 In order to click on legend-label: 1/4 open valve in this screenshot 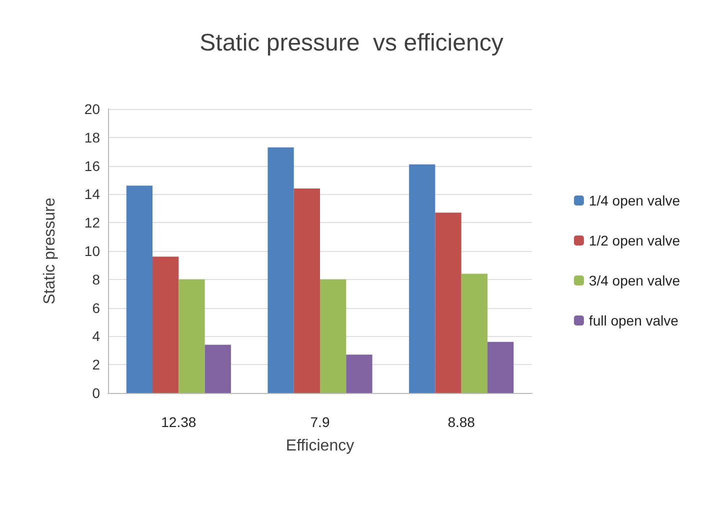, I will do `click(634, 200)`.